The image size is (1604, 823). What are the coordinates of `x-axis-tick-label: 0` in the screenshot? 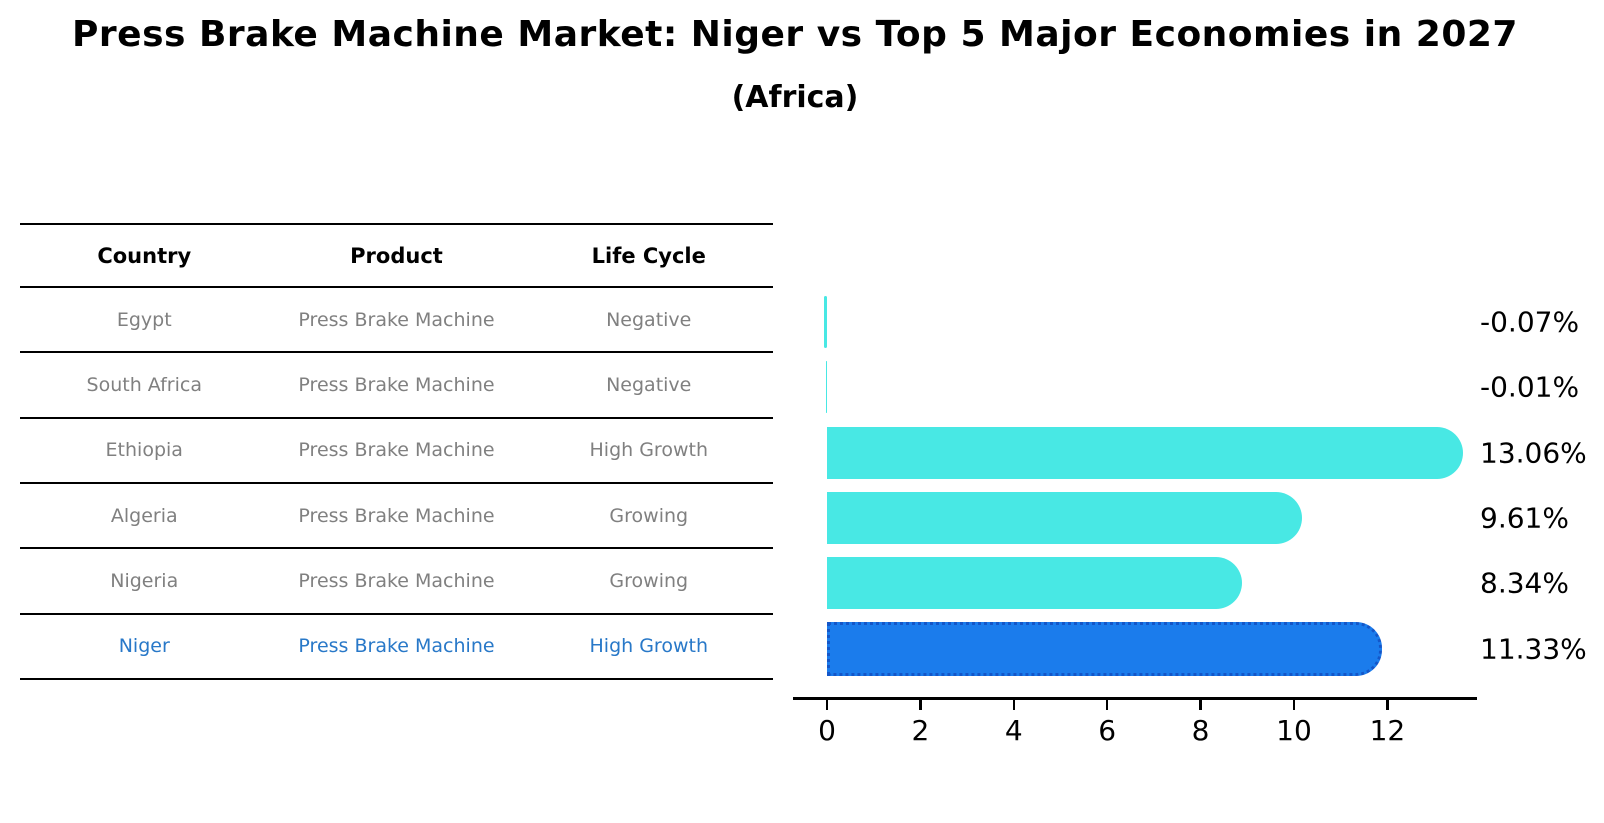 It's located at (827, 730).